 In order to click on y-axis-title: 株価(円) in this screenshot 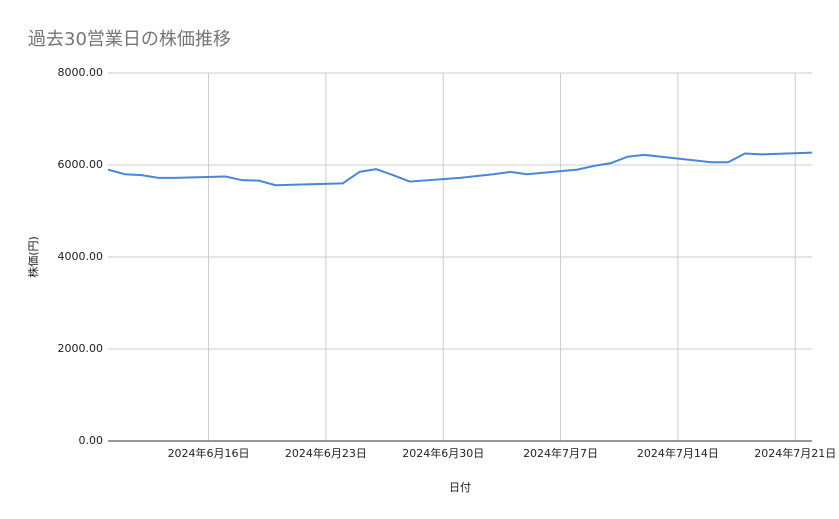, I will do `click(33, 257)`.